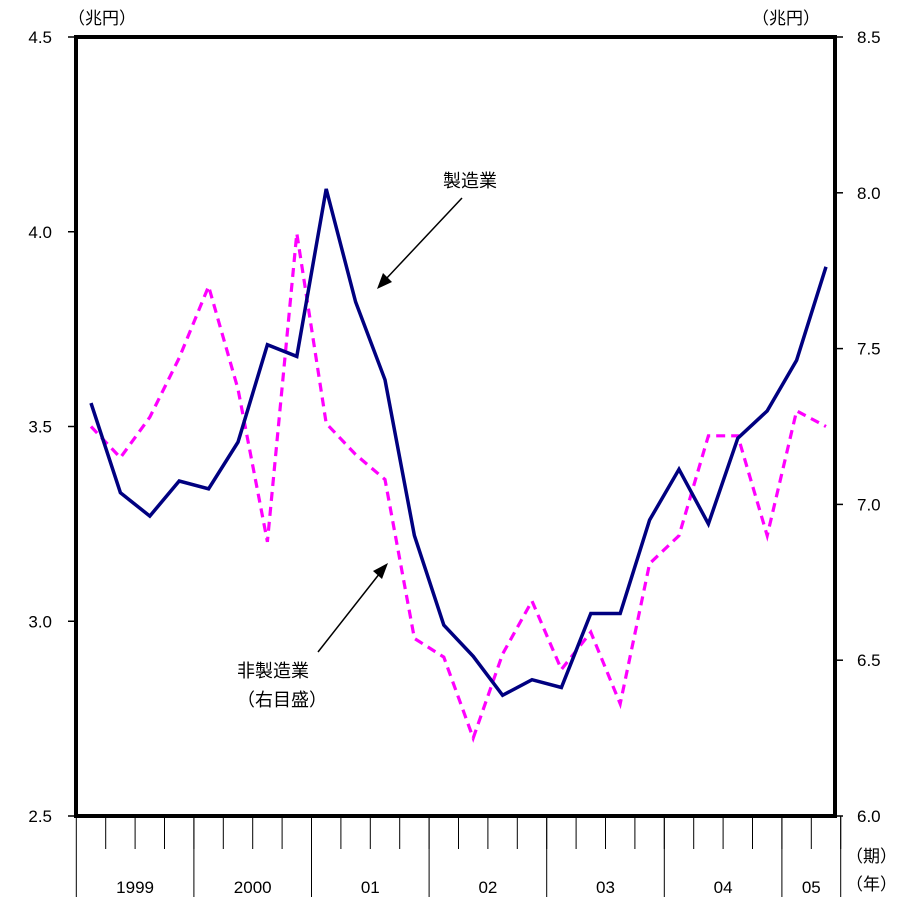 Image resolution: width=910 pixels, height=901 pixels. Describe the element at coordinates (871, 885) in the screenshot. I see `year-axis-label: （年）` at that location.